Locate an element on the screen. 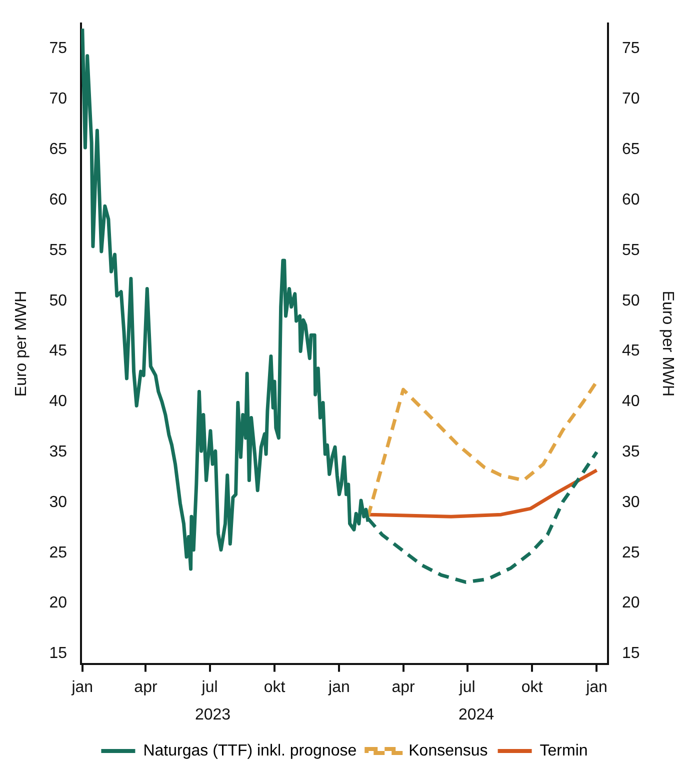  y2-tick-label: 20 is located at coordinates (631, 603).